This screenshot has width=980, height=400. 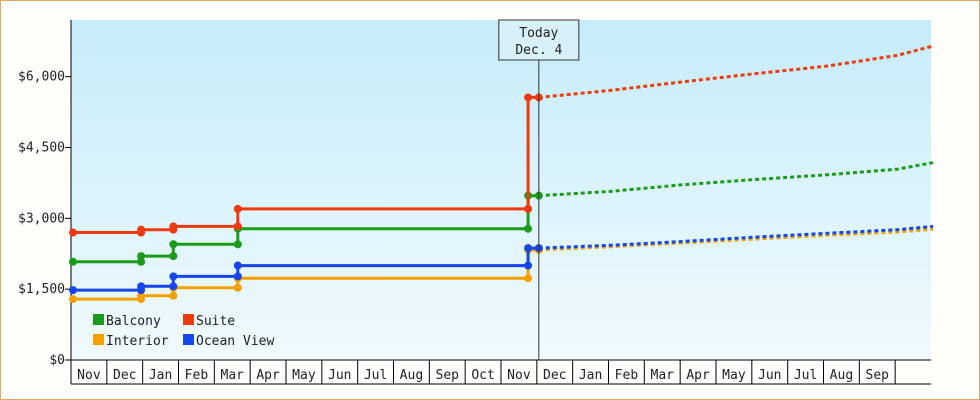 I want to click on x-tick-label: Oct, so click(x=482, y=375).